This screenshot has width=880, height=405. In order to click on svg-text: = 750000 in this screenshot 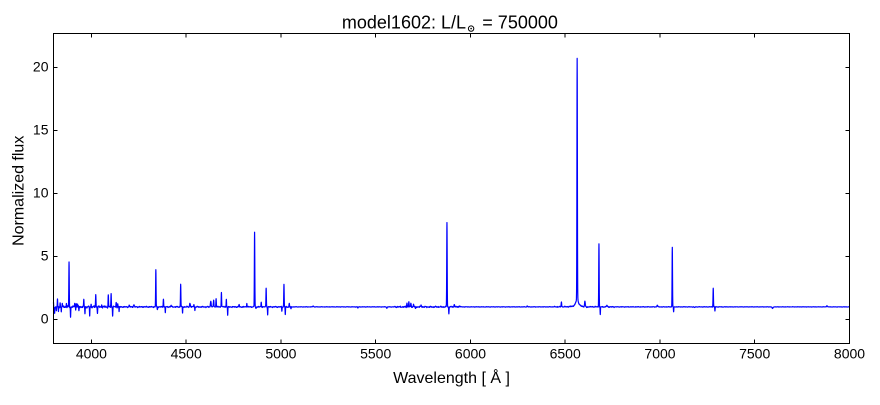, I will do `click(520, 22)`.